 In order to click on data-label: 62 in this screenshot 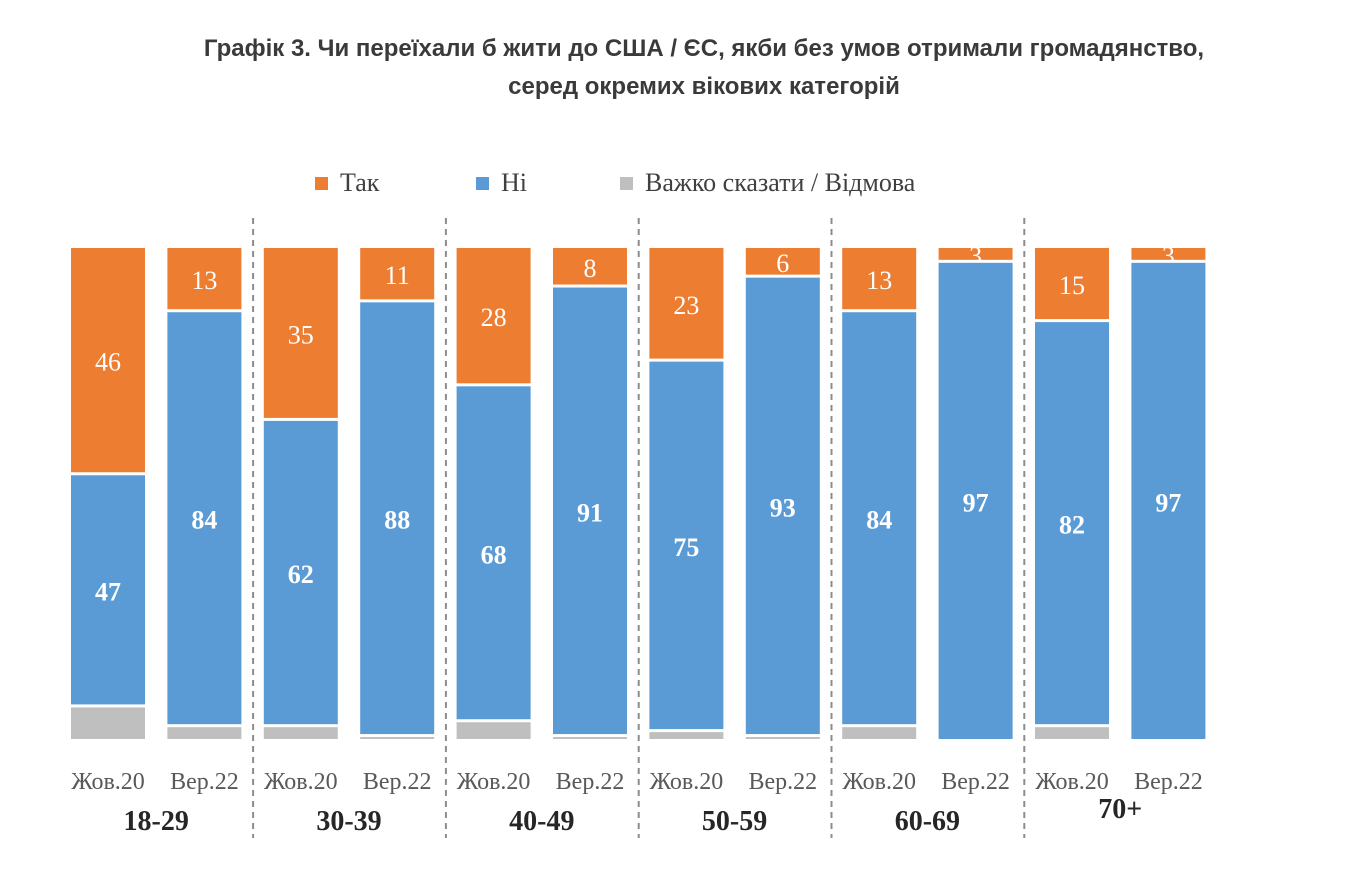, I will do `click(301, 574)`.